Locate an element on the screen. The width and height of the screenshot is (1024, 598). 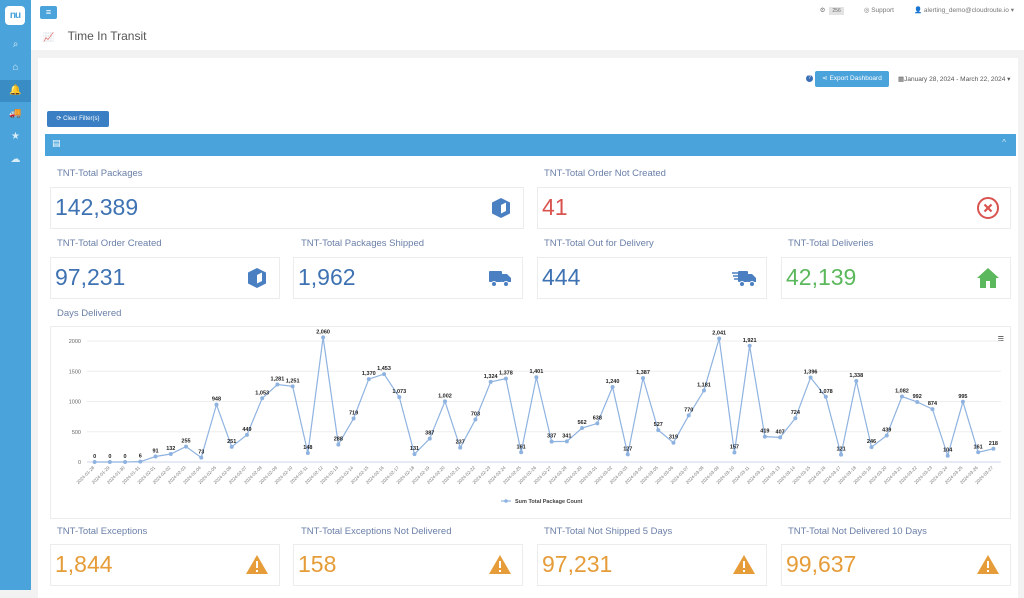
y-tick-label: 0 is located at coordinates (79, 463).